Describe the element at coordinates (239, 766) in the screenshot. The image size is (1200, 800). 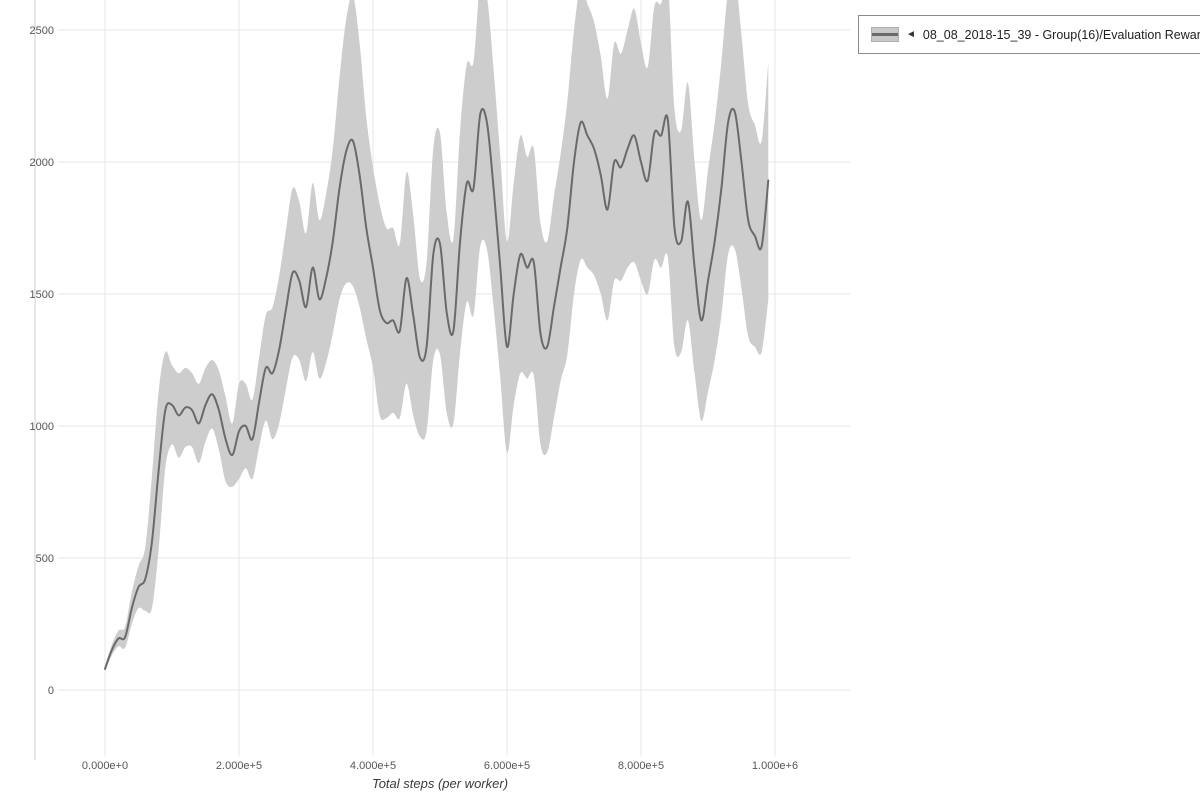
I see `x-tick-label: 2.000e+5` at that location.